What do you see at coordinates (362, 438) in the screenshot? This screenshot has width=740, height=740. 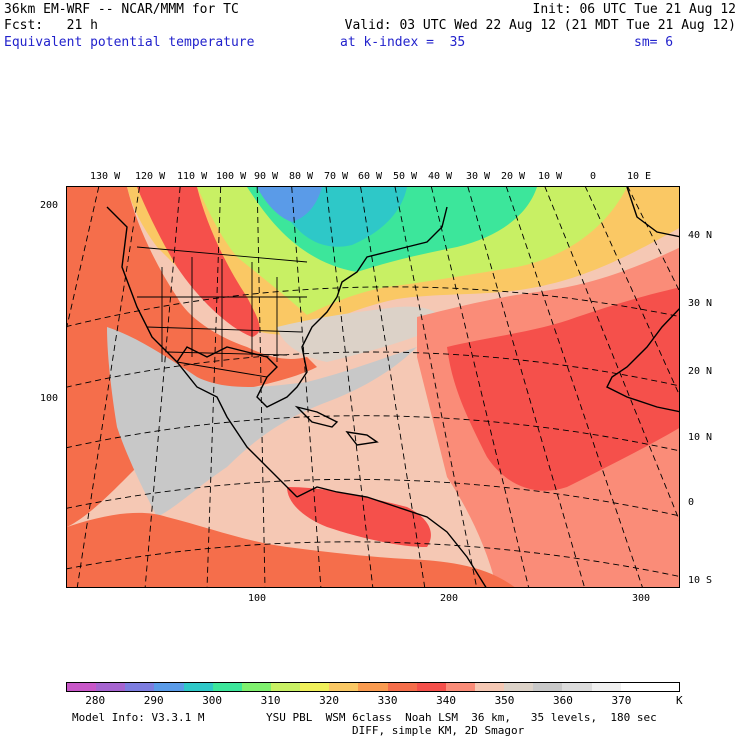 I see `hispaniola` at bounding box center [362, 438].